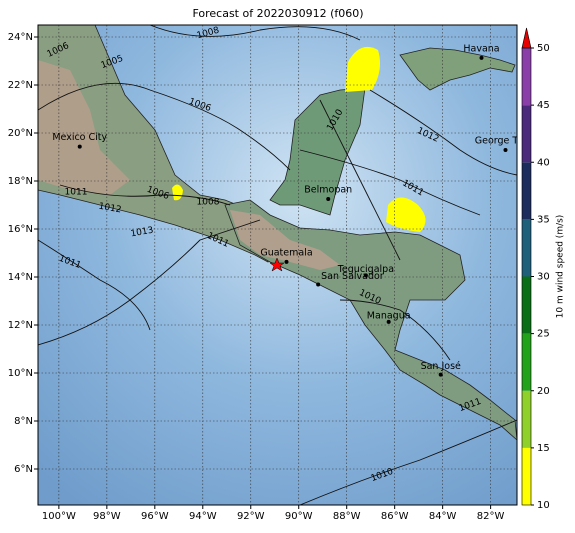 The height and width of the screenshot is (533, 575). What do you see at coordinates (277, 13) in the screenshot?
I see `map-title: Forecast of 2022030912 (f060)` at bounding box center [277, 13].